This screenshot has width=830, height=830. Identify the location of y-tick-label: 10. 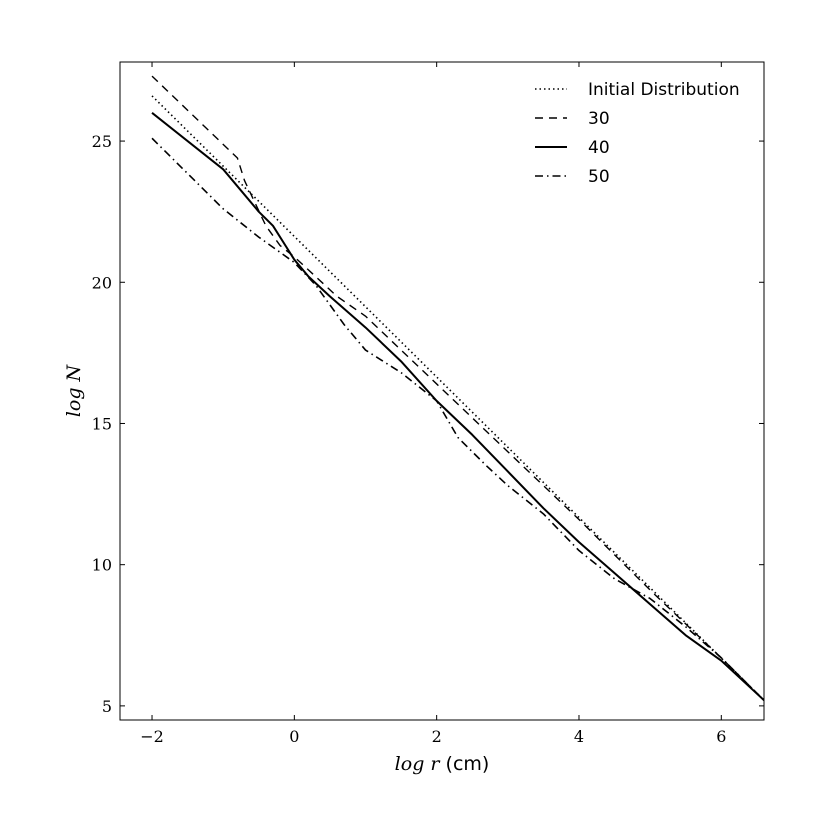
(102, 565).